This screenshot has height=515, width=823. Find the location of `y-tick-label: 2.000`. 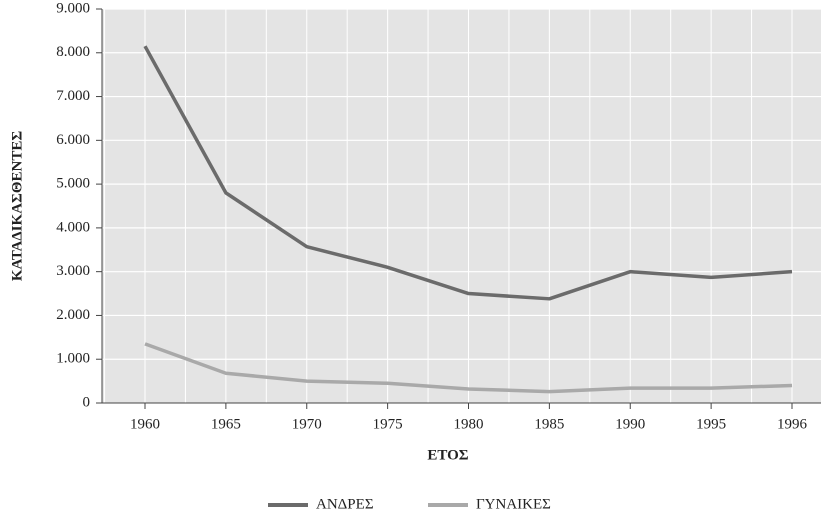

y-tick-label: 2.000 is located at coordinates (73, 315).